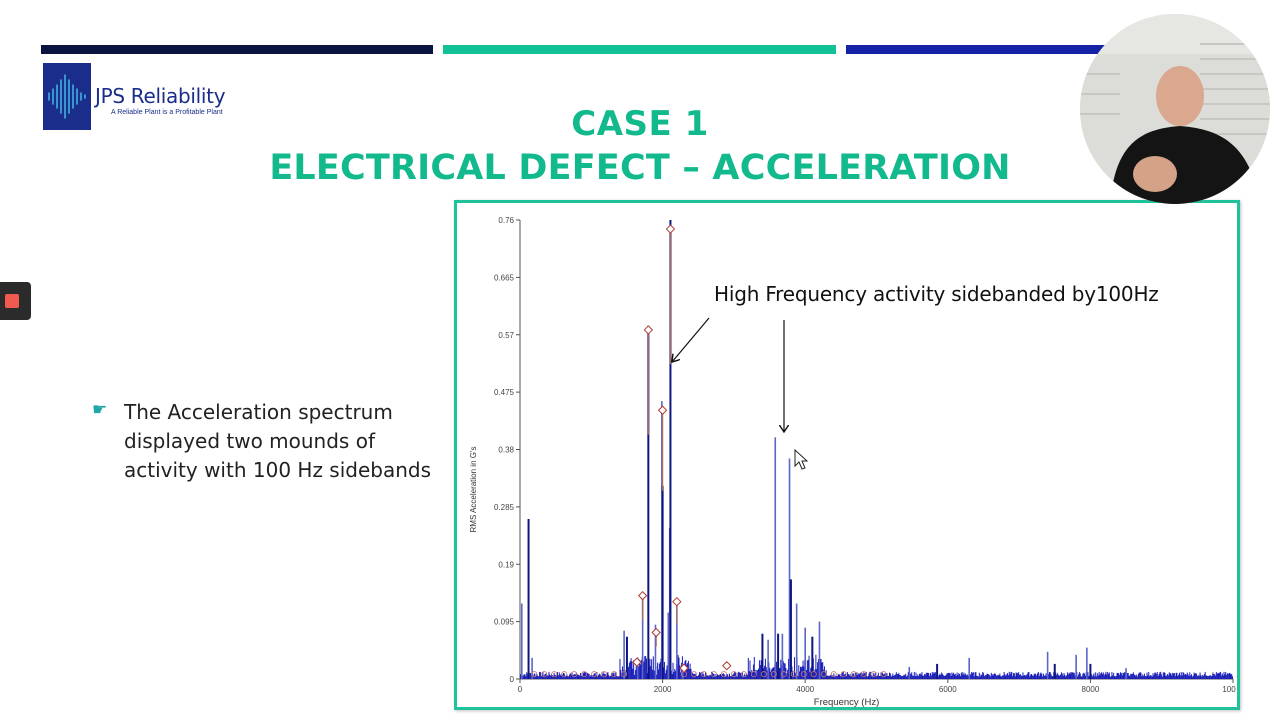  What do you see at coordinates (640, 168) in the screenshot?
I see `slide-title-line2: ELECTRICAL DEFECT – ACCELERATION` at bounding box center [640, 168].